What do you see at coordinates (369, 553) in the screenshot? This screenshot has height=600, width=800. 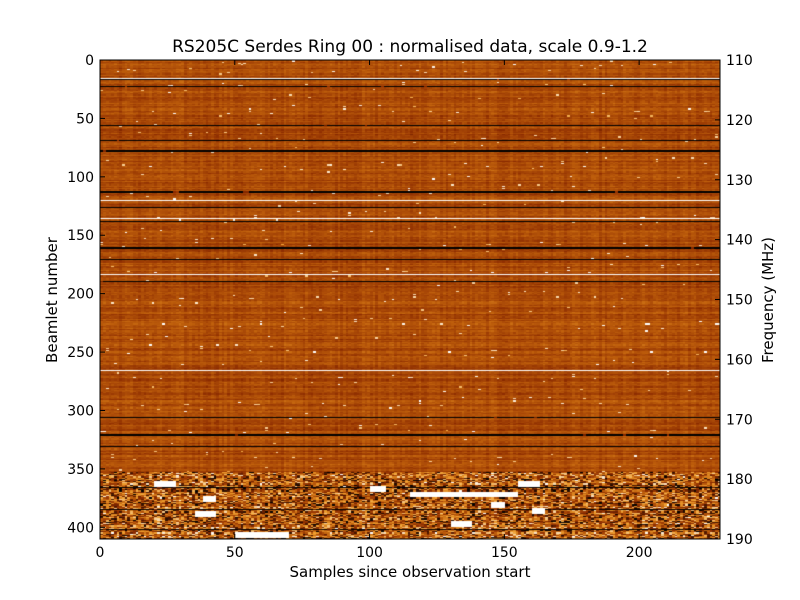 I see `x-tick-label: 100` at bounding box center [369, 553].